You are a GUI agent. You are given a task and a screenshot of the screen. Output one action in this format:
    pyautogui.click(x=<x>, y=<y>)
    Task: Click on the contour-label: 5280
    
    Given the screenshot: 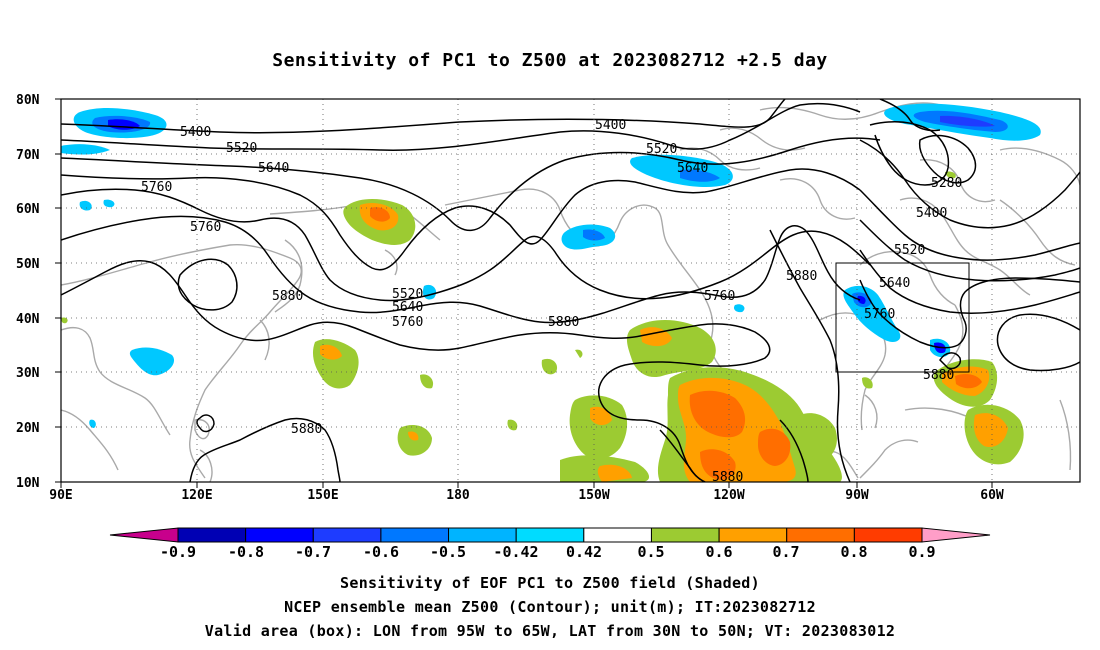 What is the action you would take?
    pyautogui.click(x=946, y=183)
    